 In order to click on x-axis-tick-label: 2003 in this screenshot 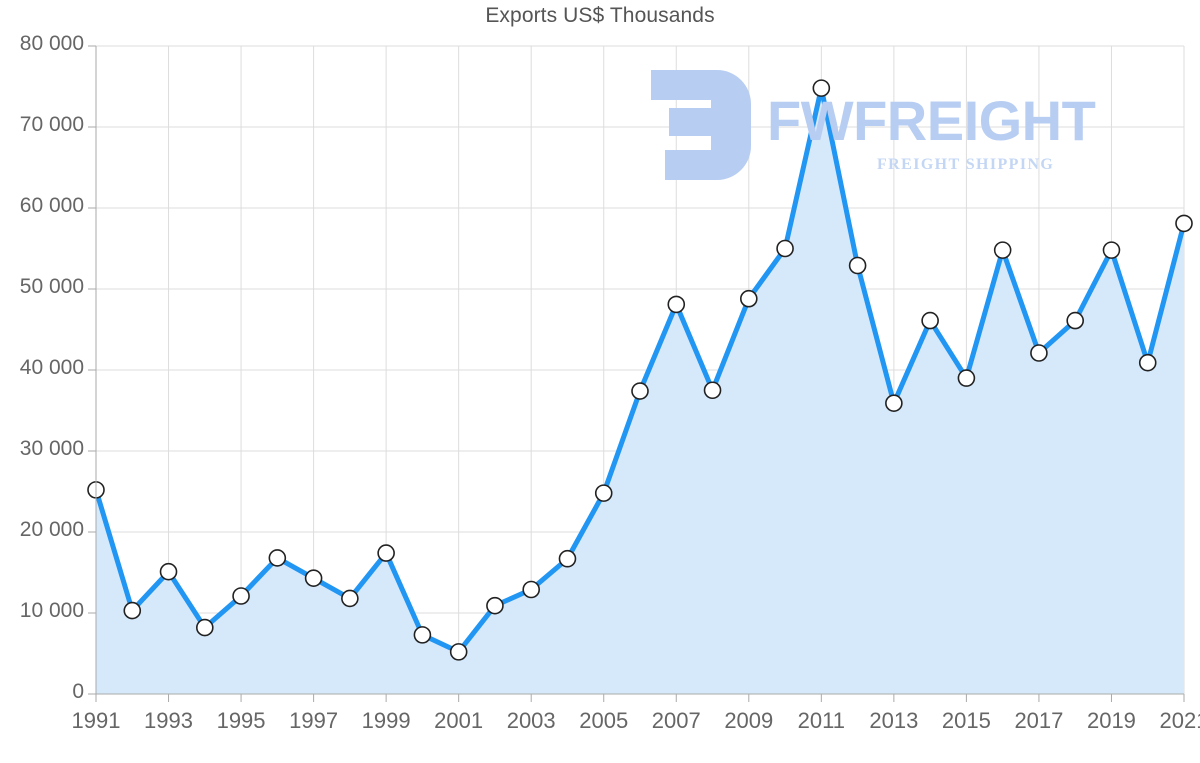, I will do `click(531, 720)`.